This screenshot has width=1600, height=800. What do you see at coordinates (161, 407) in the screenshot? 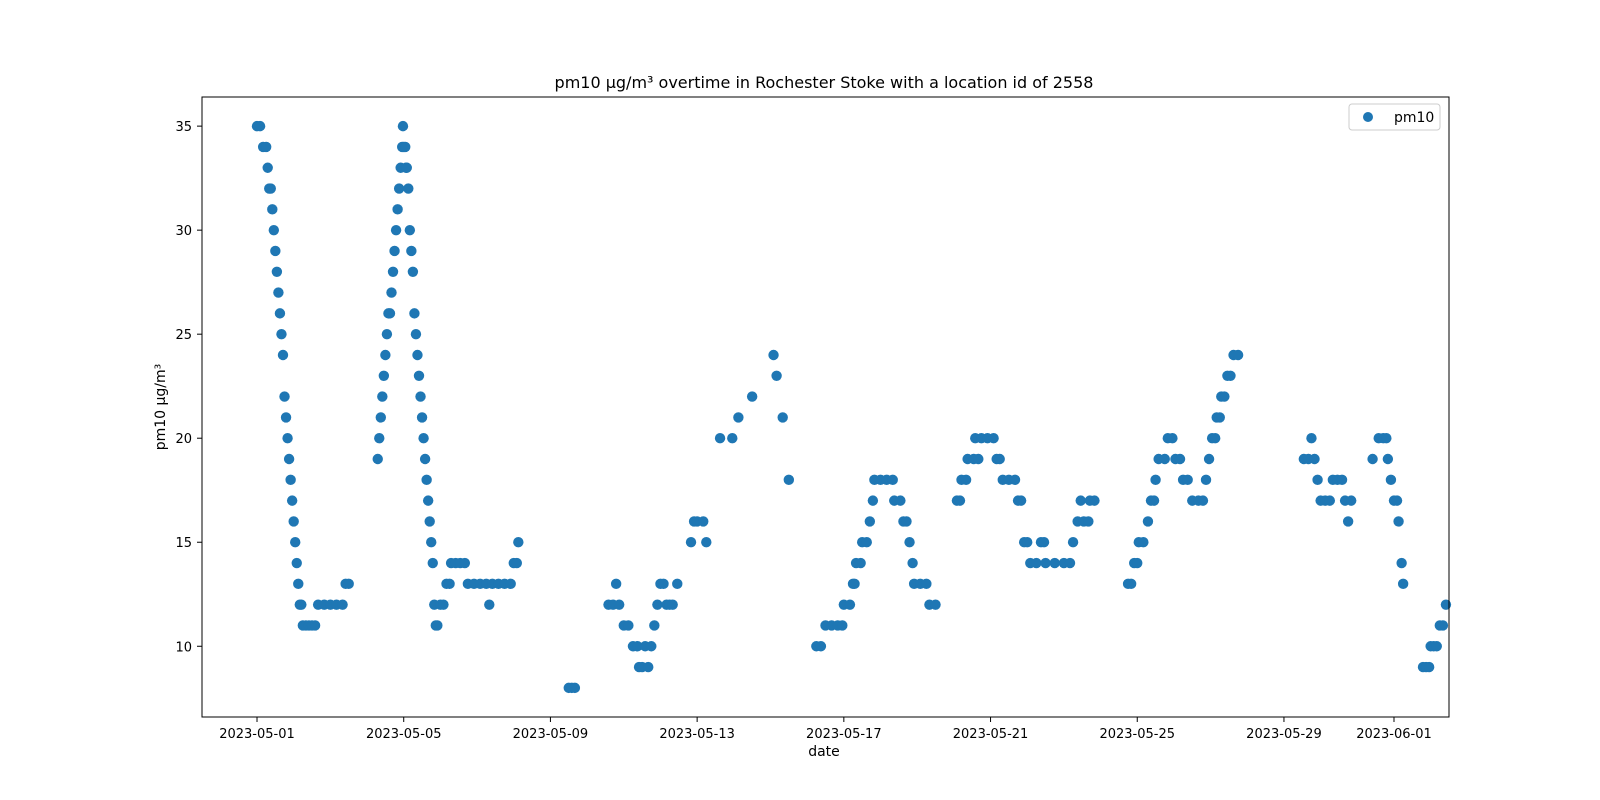
I see `y-axis-label: pm10 µg/m³` at bounding box center [161, 407].